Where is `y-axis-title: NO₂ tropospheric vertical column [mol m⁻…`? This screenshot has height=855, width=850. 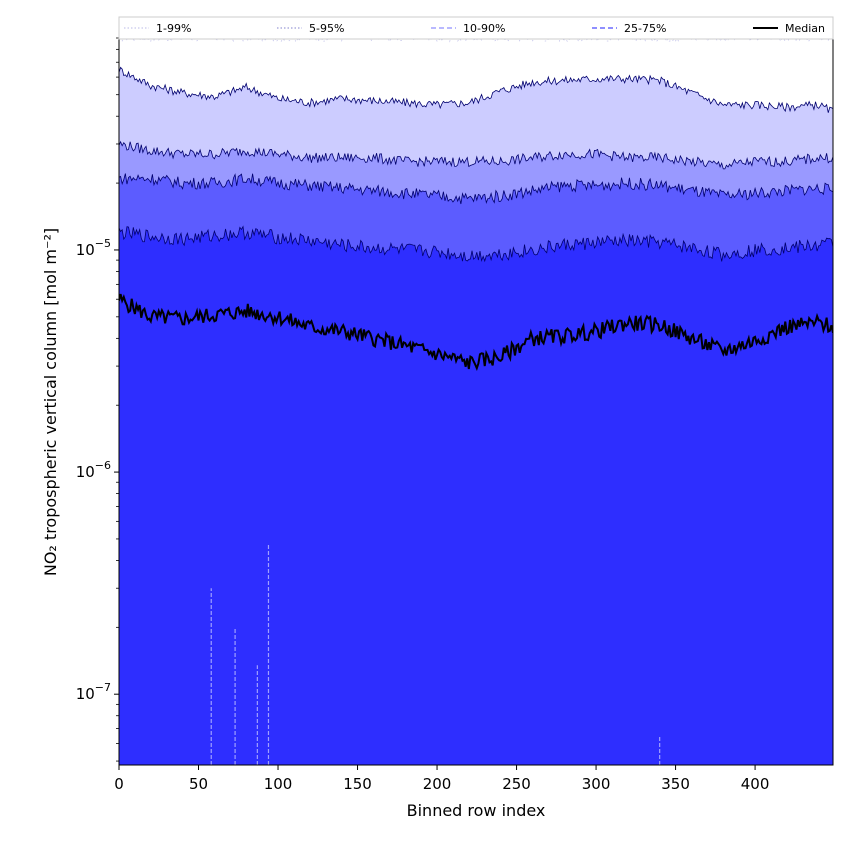 y-axis-title: NO₂ tropospheric vertical column [mol m⁻… is located at coordinates (50, 402).